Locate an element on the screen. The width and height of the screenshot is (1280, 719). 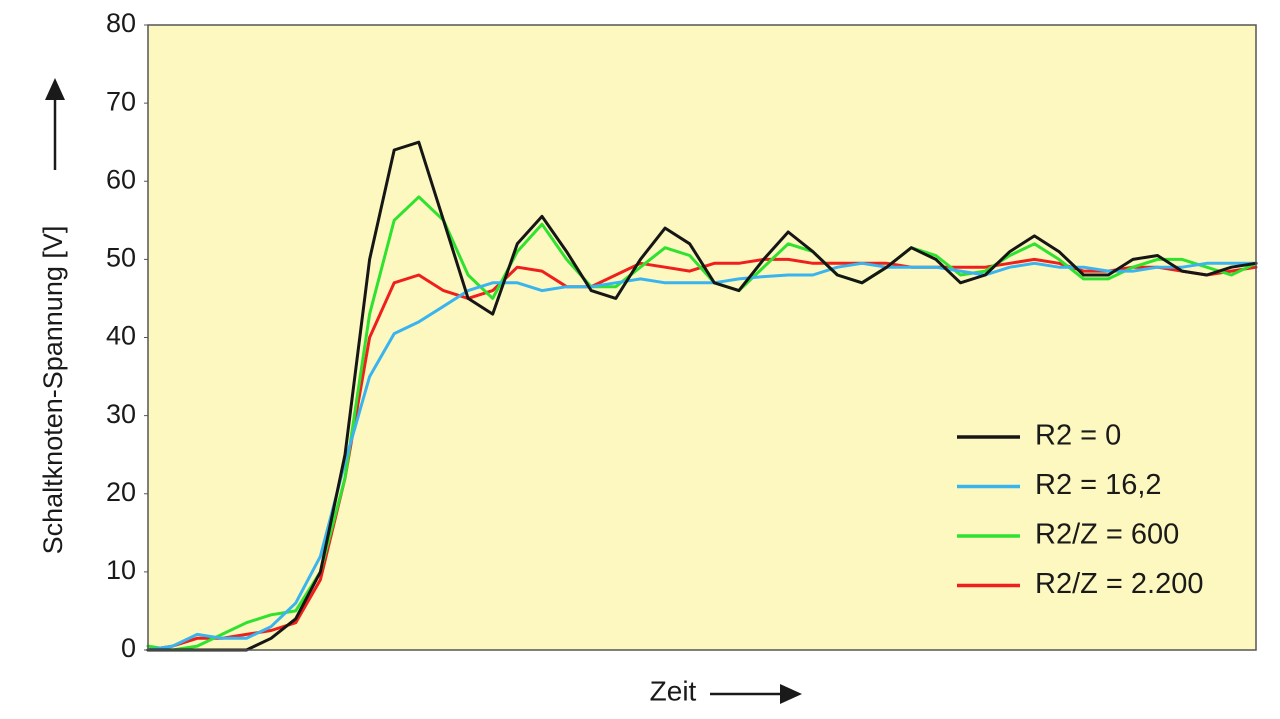
y-tick-label: 70 is located at coordinates (121, 101).